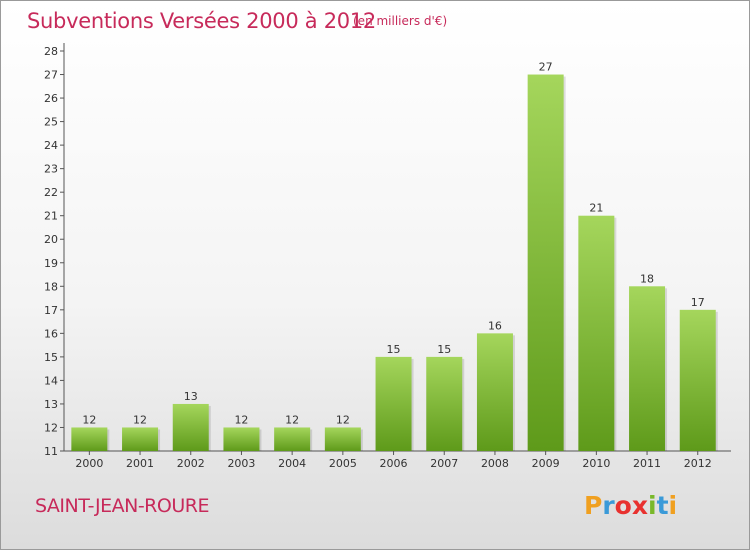 This screenshot has height=550, width=750. What do you see at coordinates (51, 216) in the screenshot?
I see `y-tick-label: 21` at bounding box center [51, 216].